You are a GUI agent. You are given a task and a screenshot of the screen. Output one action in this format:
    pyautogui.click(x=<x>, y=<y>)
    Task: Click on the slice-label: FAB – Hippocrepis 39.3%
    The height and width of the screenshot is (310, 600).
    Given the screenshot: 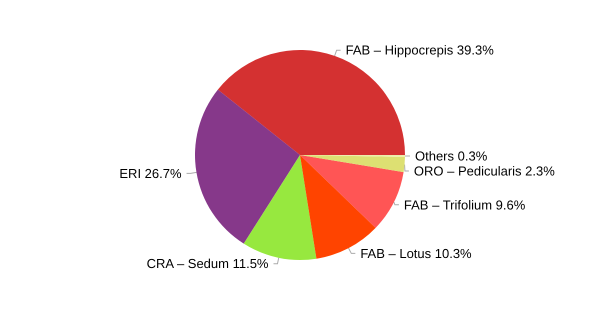 What is the action you would take?
    pyautogui.click(x=420, y=50)
    